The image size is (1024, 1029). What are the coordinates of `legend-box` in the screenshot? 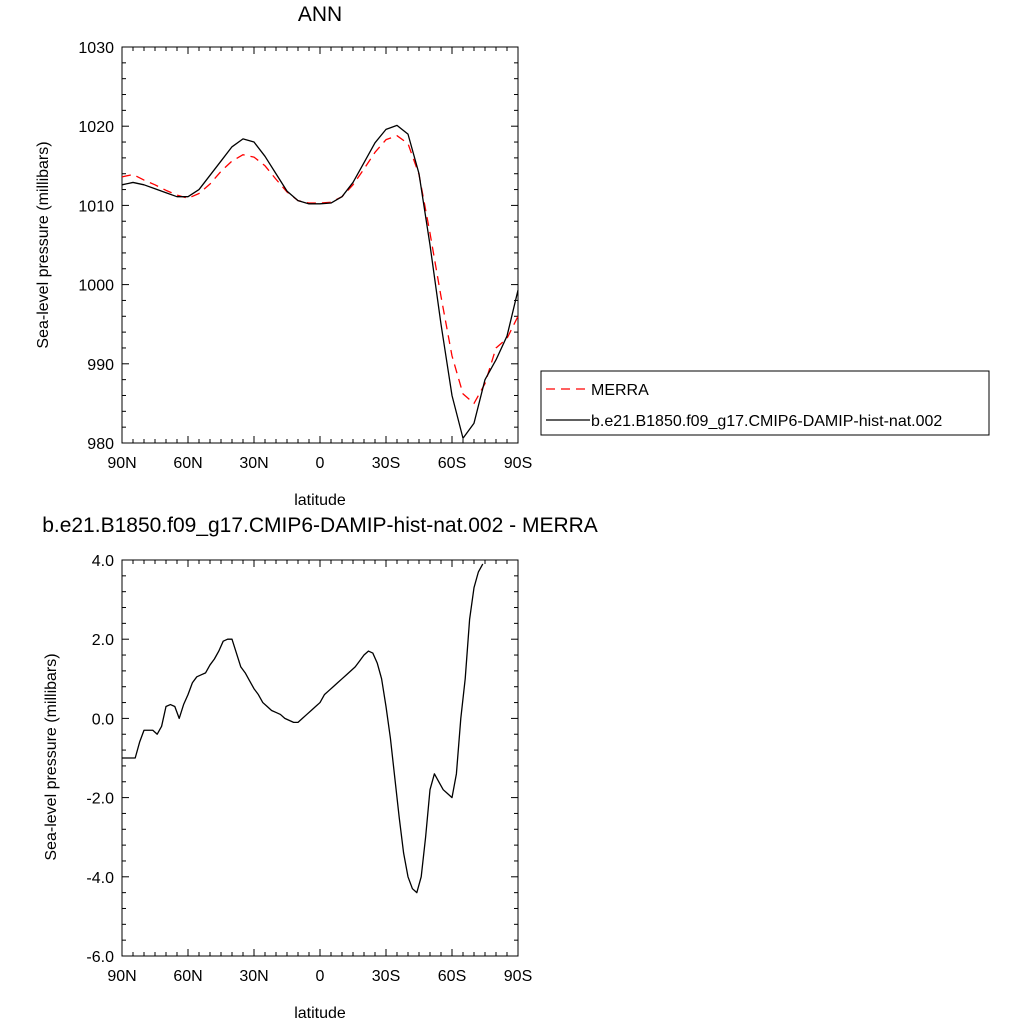 It's located at (765, 403).